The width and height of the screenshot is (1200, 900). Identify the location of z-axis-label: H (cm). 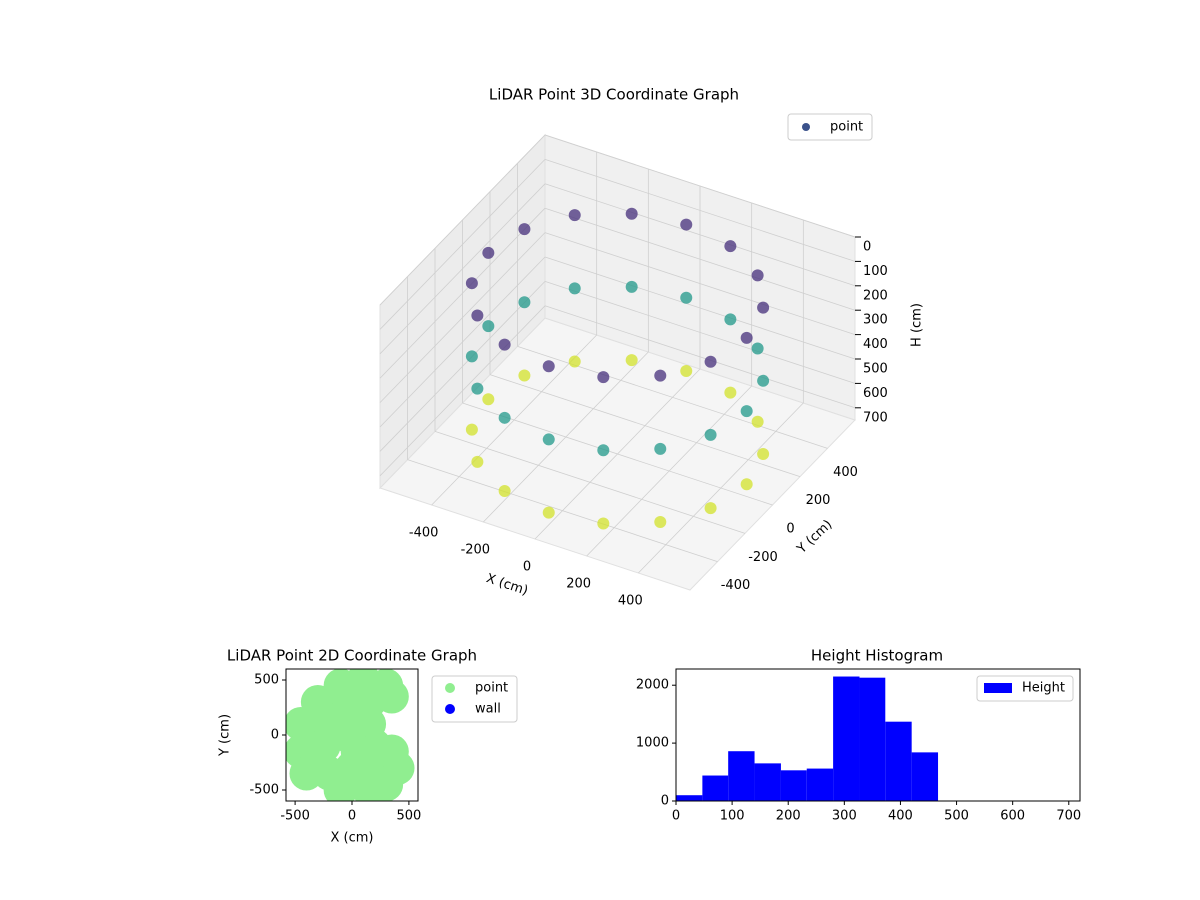
(917, 325).